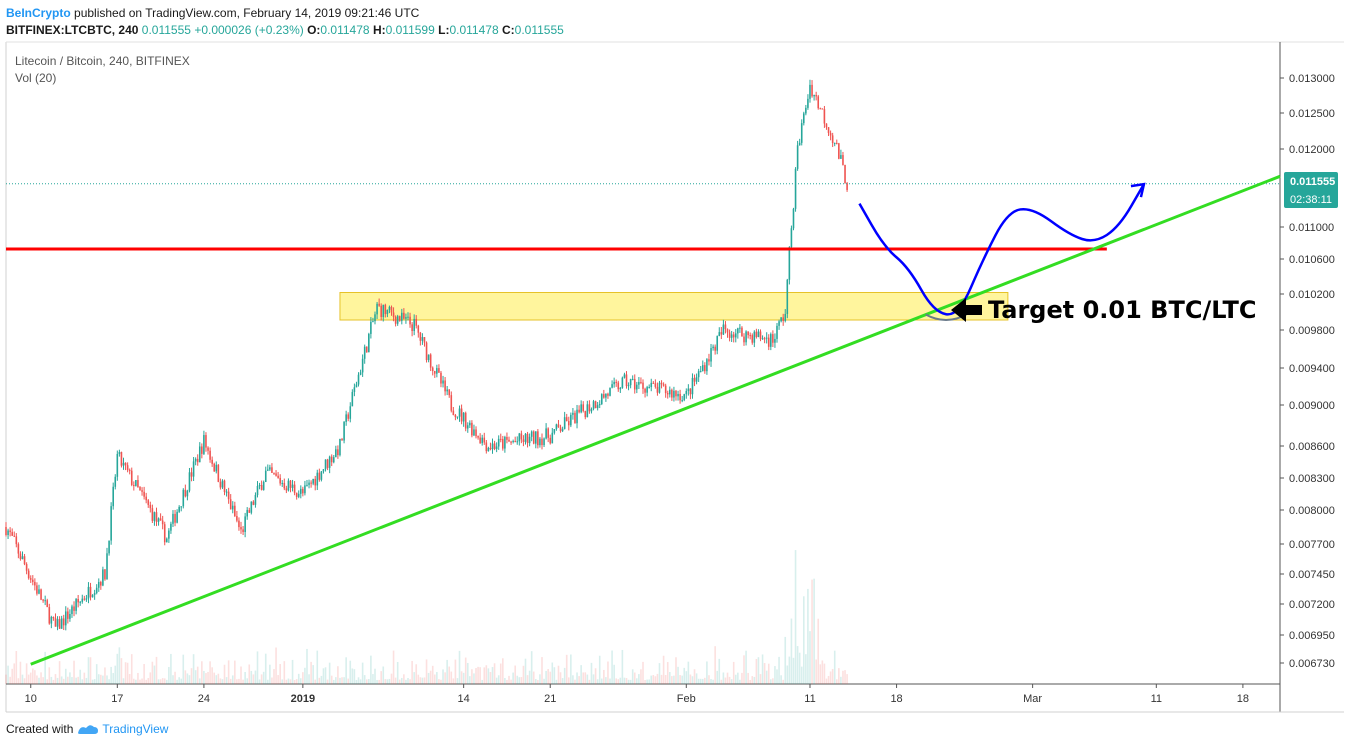  What do you see at coordinates (539, 30) in the screenshot?
I see `close-value: 0.011555` at bounding box center [539, 30].